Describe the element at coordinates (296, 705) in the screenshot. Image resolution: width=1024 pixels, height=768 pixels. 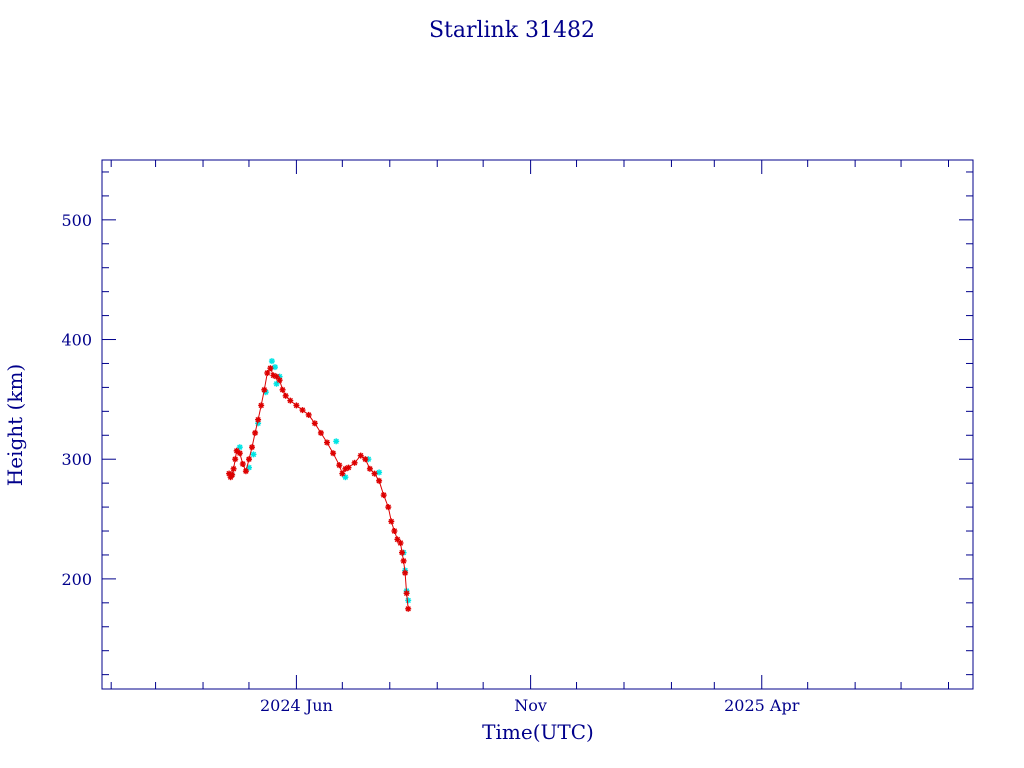
I see `x-tick-label: 2024 Jun` at that location.